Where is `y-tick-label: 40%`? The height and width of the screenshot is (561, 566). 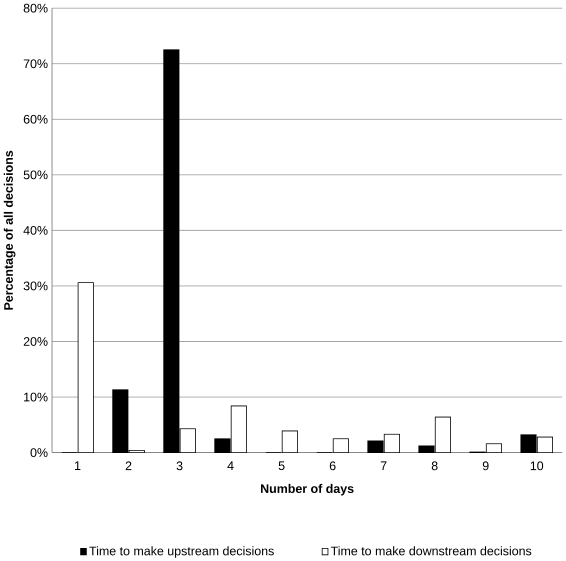 y-tick-label: 40% is located at coordinates (35, 230).